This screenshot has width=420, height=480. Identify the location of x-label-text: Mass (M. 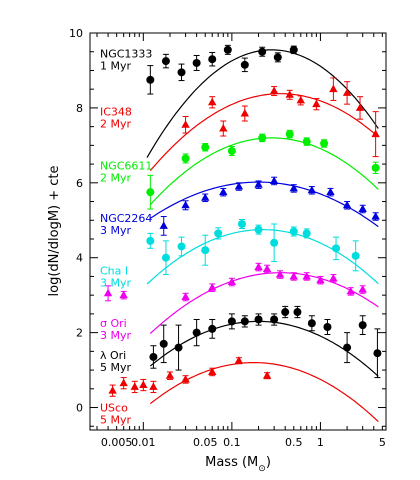
(231, 462).